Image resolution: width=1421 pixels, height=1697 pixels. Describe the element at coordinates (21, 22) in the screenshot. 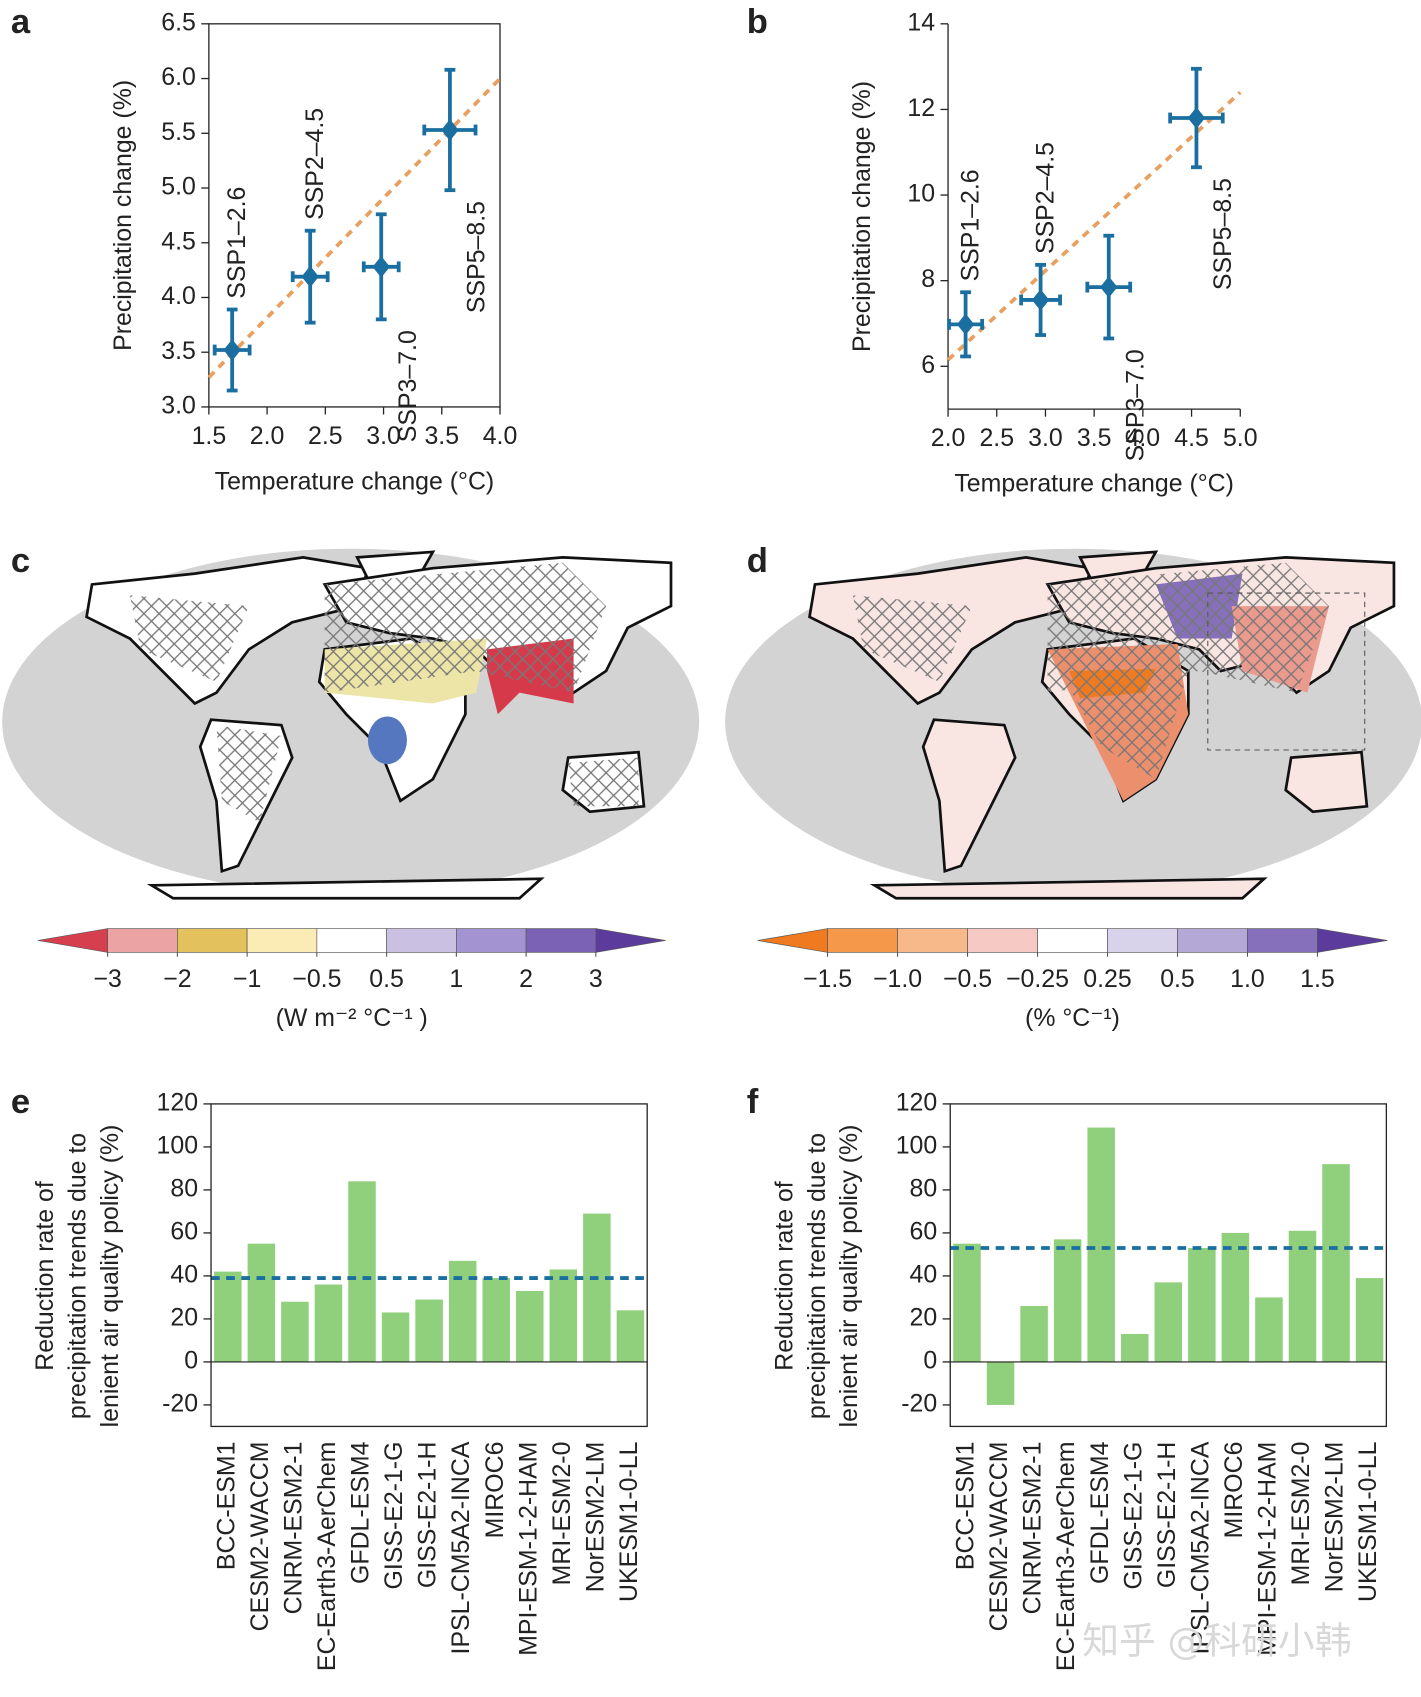

I see `panel-letter: a` at that location.